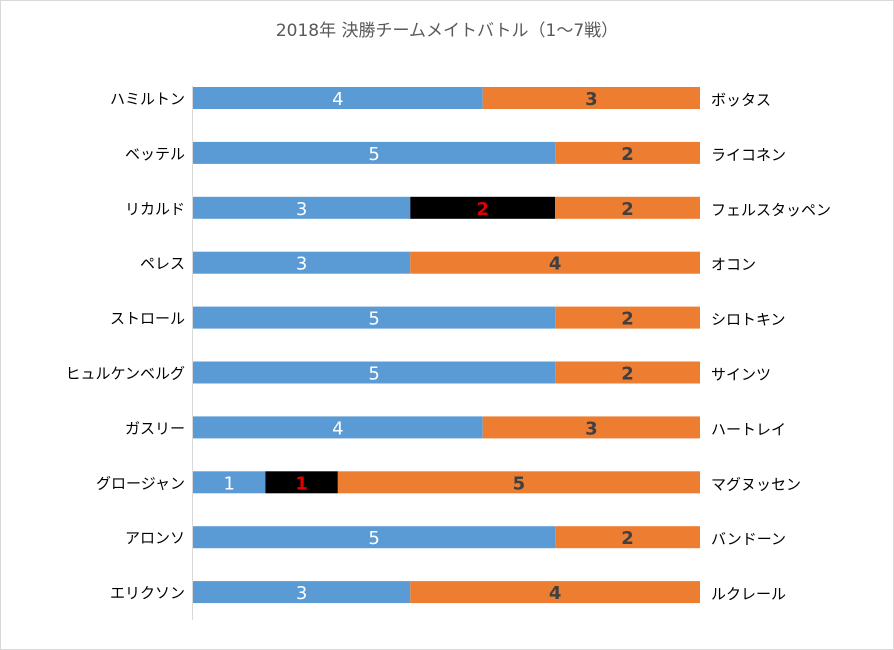  I want to click on category-label-left: ベッテル, so click(155, 154).